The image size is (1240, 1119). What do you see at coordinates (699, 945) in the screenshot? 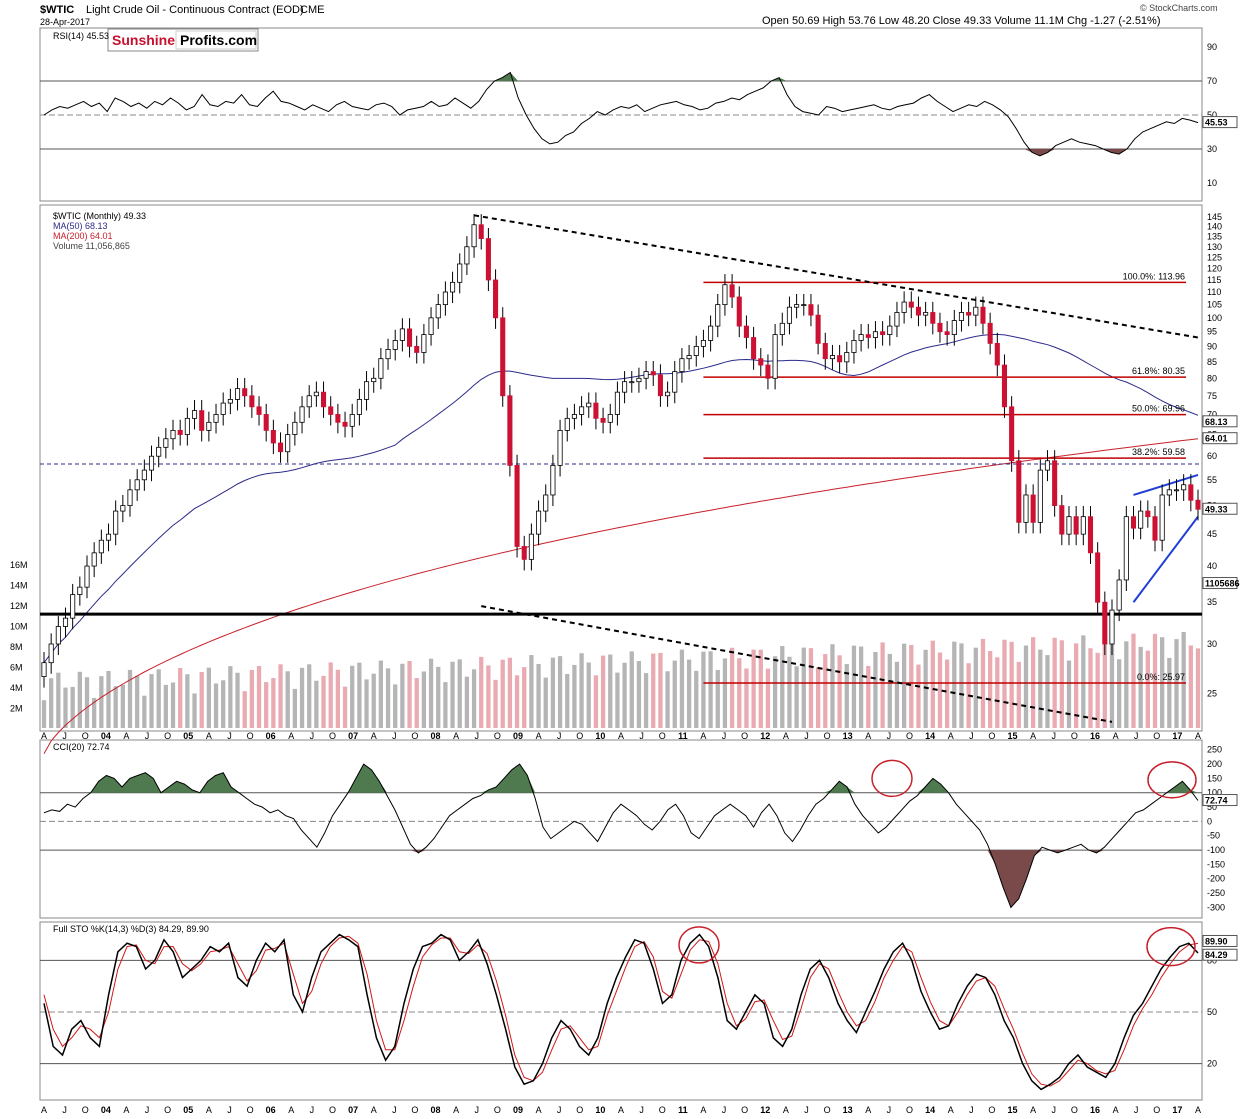
I see `sto-highlight-circle` at bounding box center [699, 945].